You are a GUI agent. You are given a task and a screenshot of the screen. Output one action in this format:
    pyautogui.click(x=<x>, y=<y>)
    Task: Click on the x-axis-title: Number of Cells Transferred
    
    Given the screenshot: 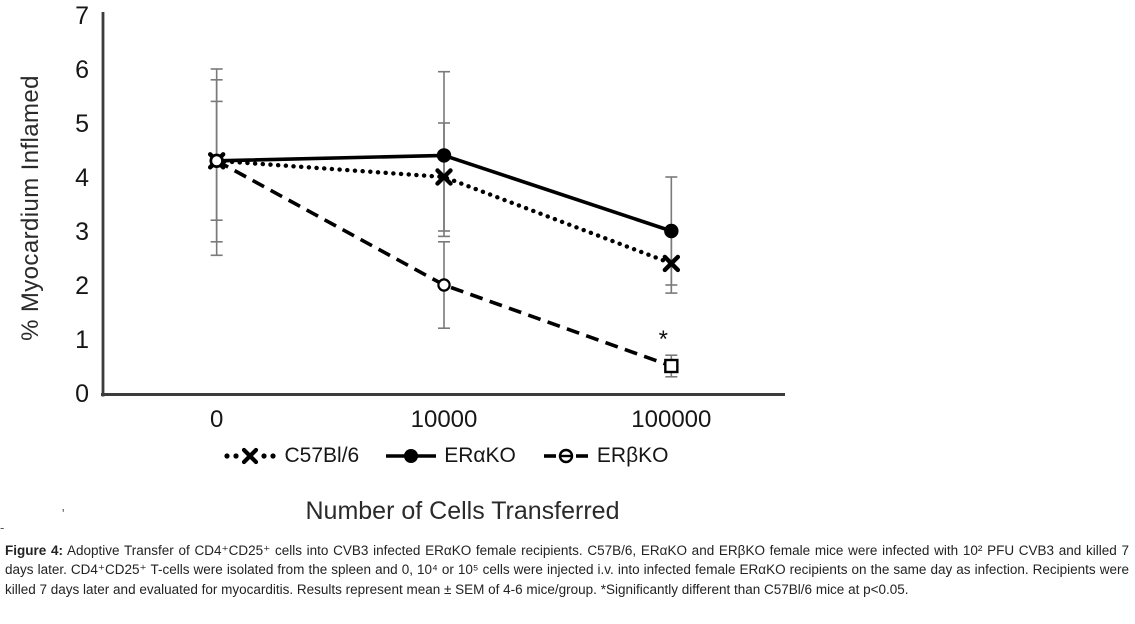 What is the action you would take?
    pyautogui.click(x=462, y=511)
    